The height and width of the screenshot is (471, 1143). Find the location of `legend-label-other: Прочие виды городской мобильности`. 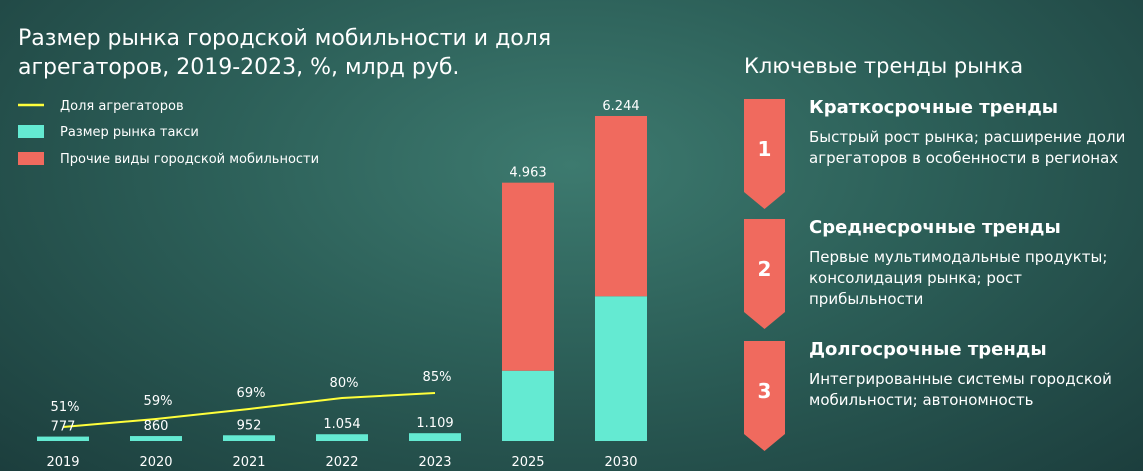

legend-label-other: Прочие виды городской мобильности is located at coordinates (189, 159).